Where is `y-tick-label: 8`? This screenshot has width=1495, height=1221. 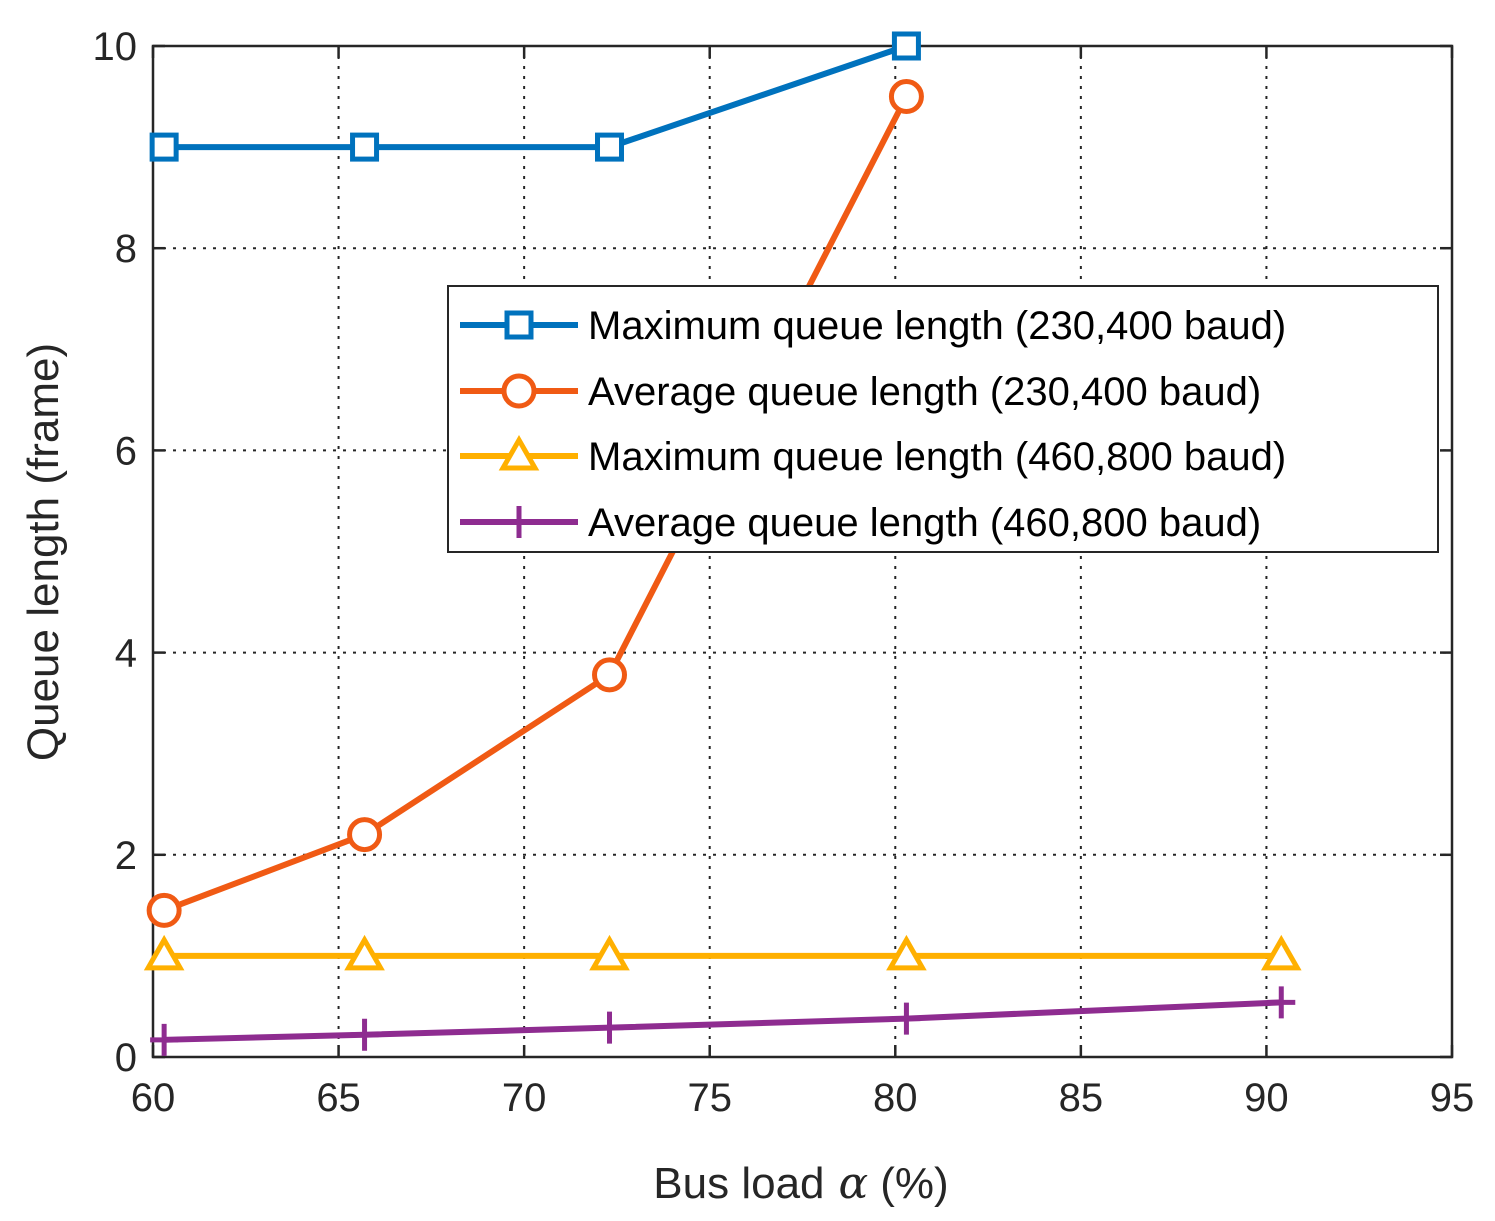 y-tick-label: 8 is located at coordinates (126, 249).